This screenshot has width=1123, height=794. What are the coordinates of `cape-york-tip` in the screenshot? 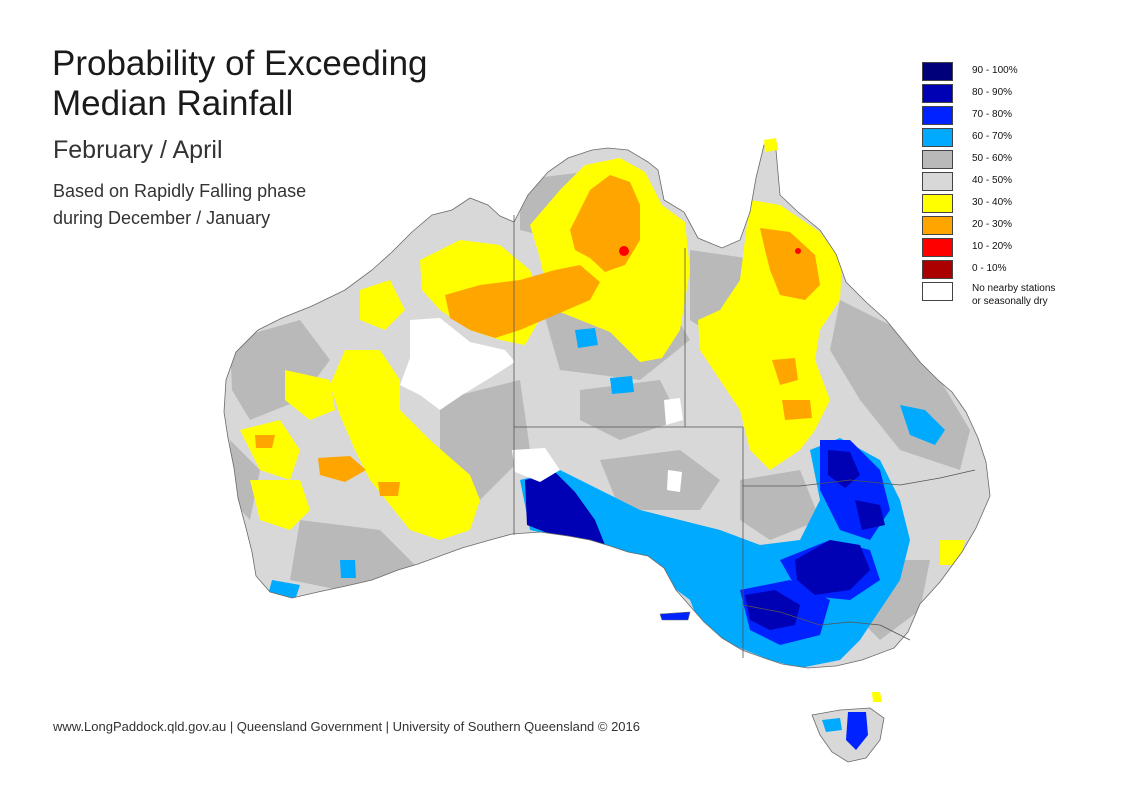 It's located at (771, 145).